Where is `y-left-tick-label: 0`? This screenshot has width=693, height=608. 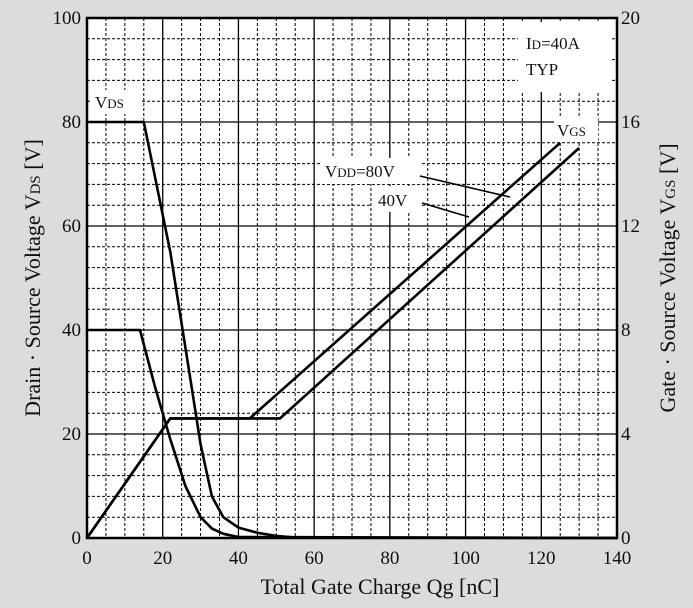
y-left-tick-label: 0 is located at coordinates (77, 538).